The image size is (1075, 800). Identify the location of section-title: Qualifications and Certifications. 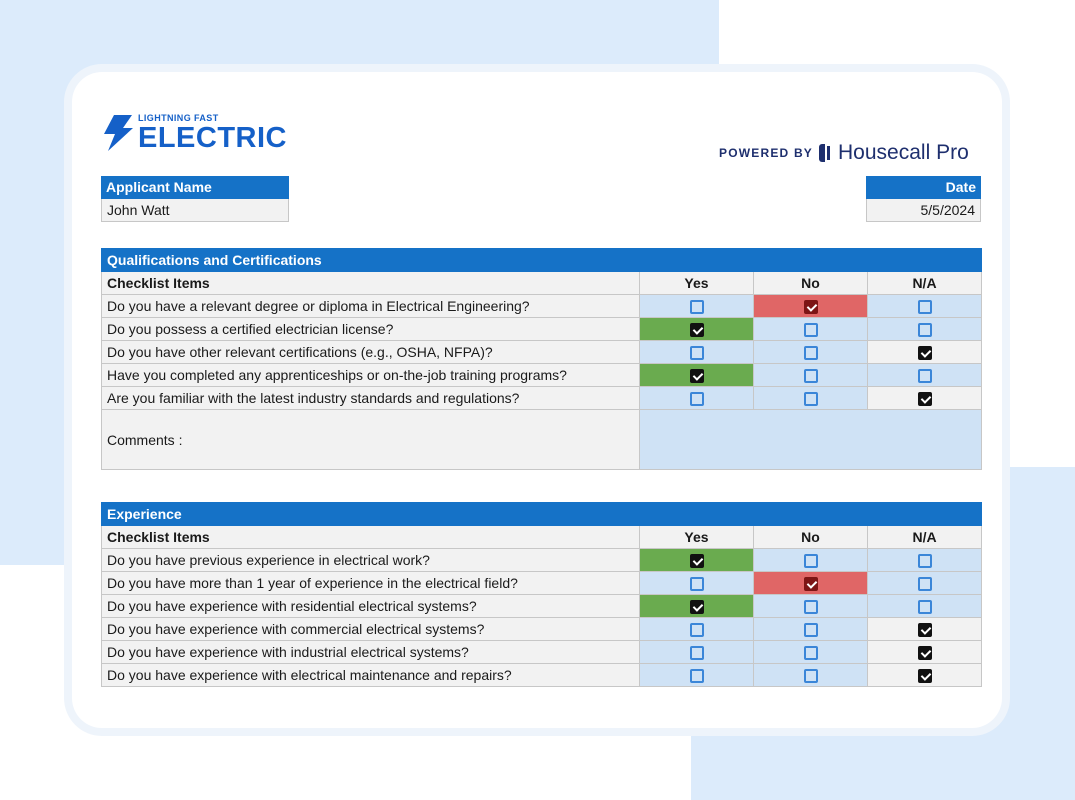
(541, 260).